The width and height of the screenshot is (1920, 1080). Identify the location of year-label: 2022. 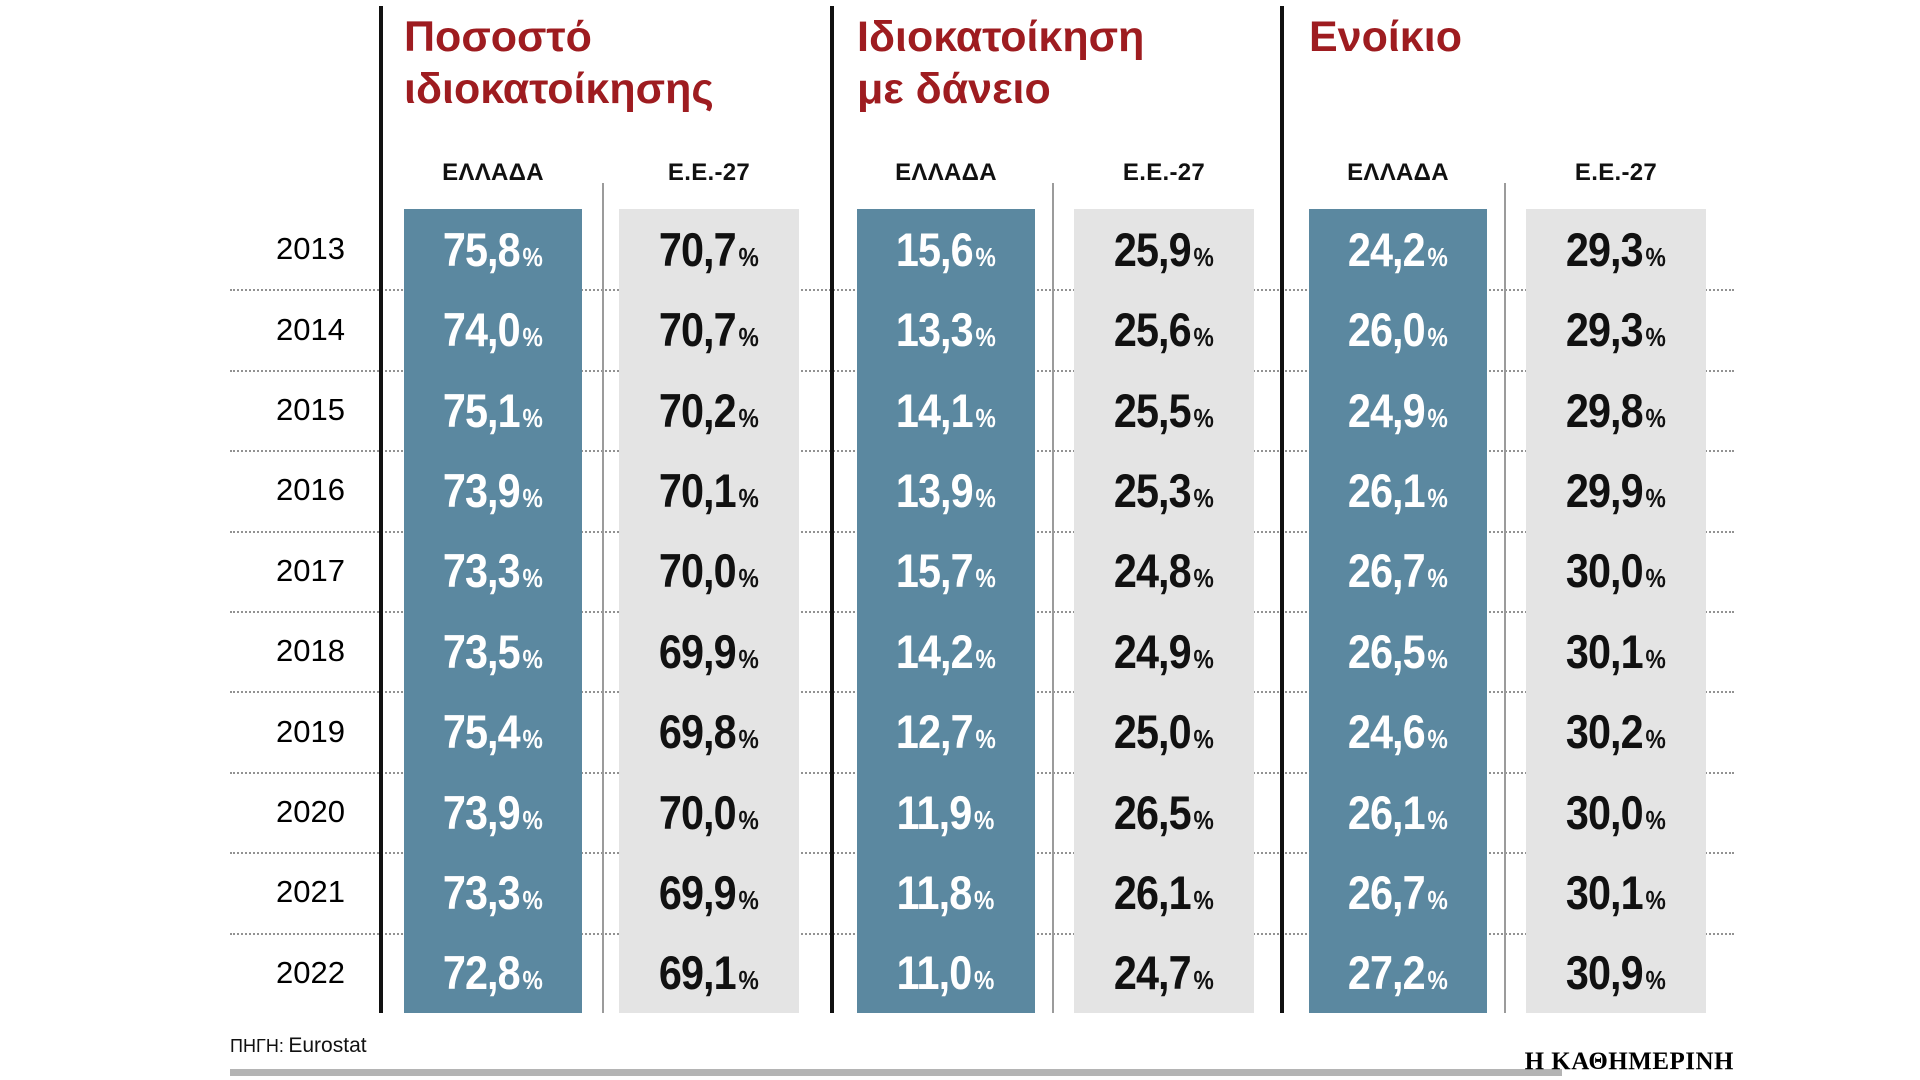
(310, 972).